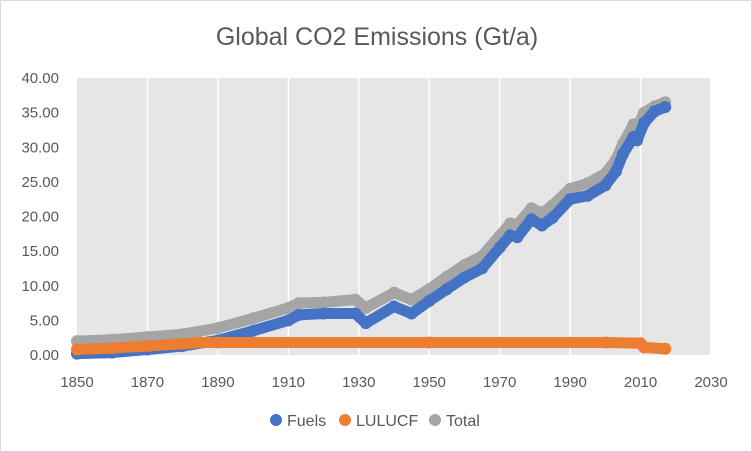  Describe the element at coordinates (429, 382) in the screenshot. I see `x-tick-label: 1950` at that location.